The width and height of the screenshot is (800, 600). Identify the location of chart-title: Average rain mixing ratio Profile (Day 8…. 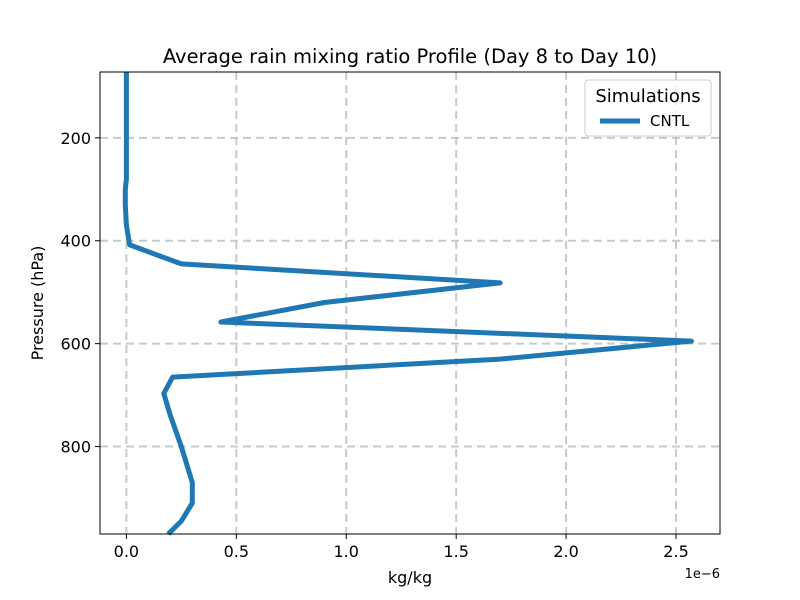
(410, 56).